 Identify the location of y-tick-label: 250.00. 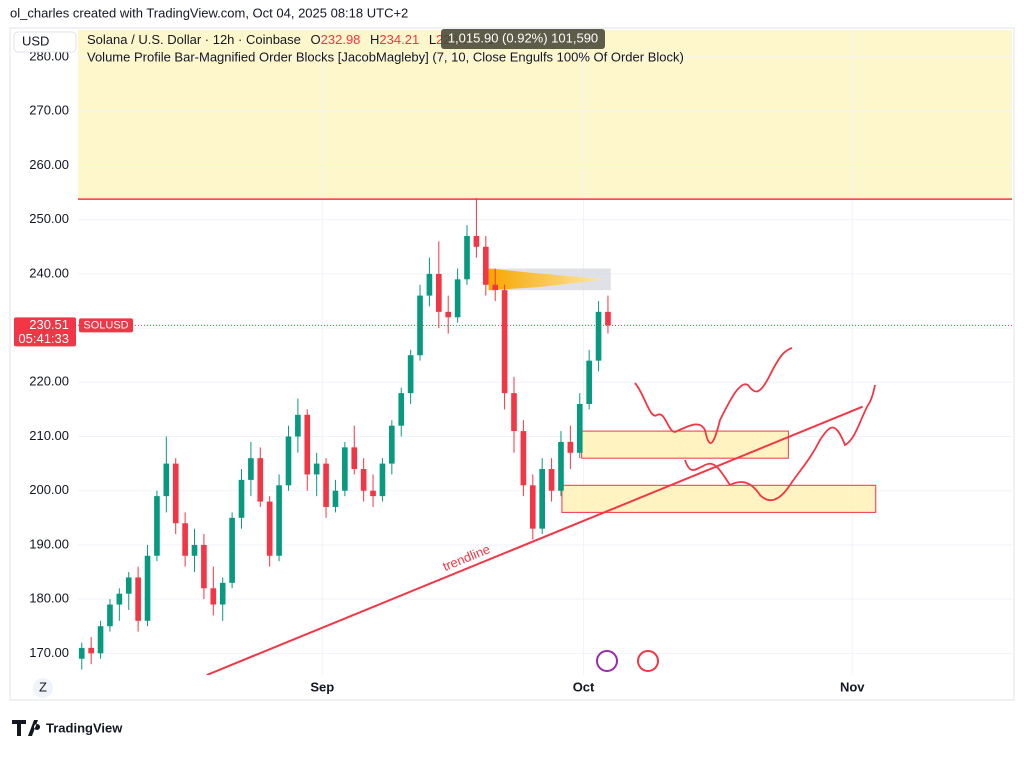
(49, 218).